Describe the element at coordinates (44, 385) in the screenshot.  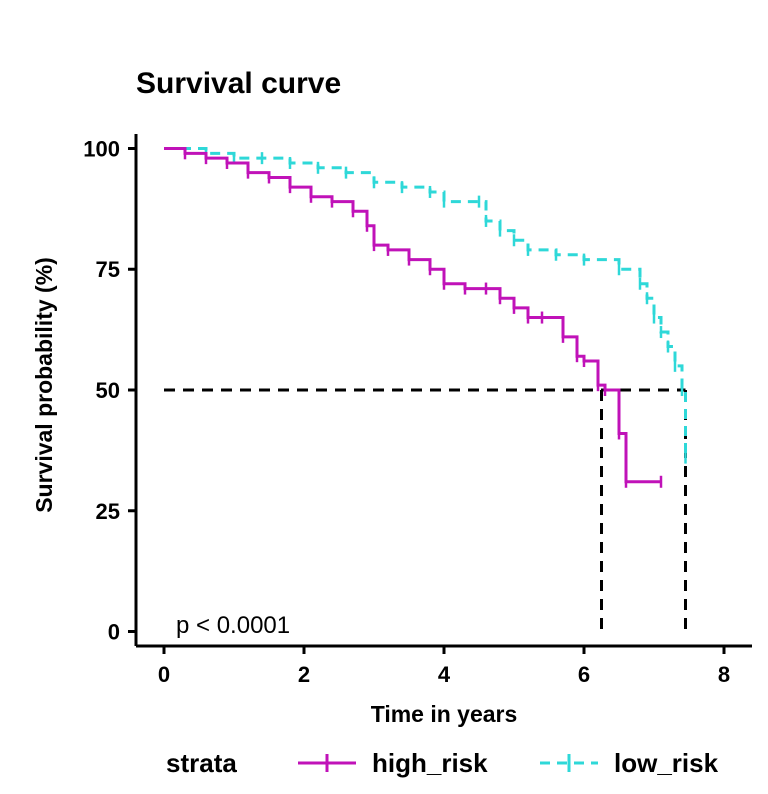
I see `y-axis-title: Survival probability (%)` at that location.